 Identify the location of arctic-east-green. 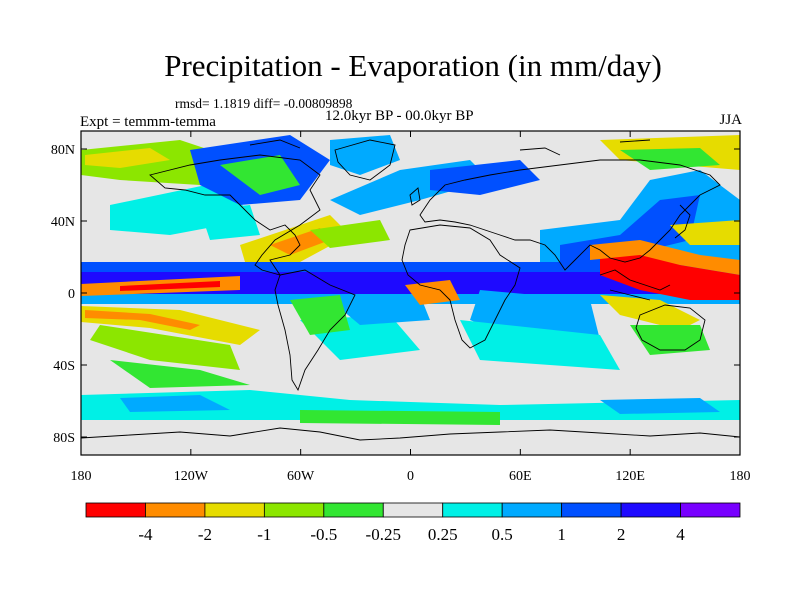
(670, 159).